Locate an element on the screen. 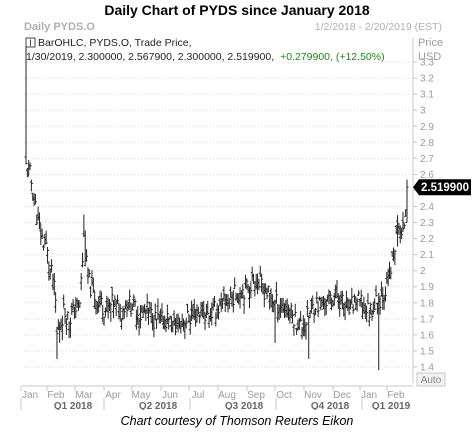  y-tick-label: 2.3 is located at coordinates (427, 223).